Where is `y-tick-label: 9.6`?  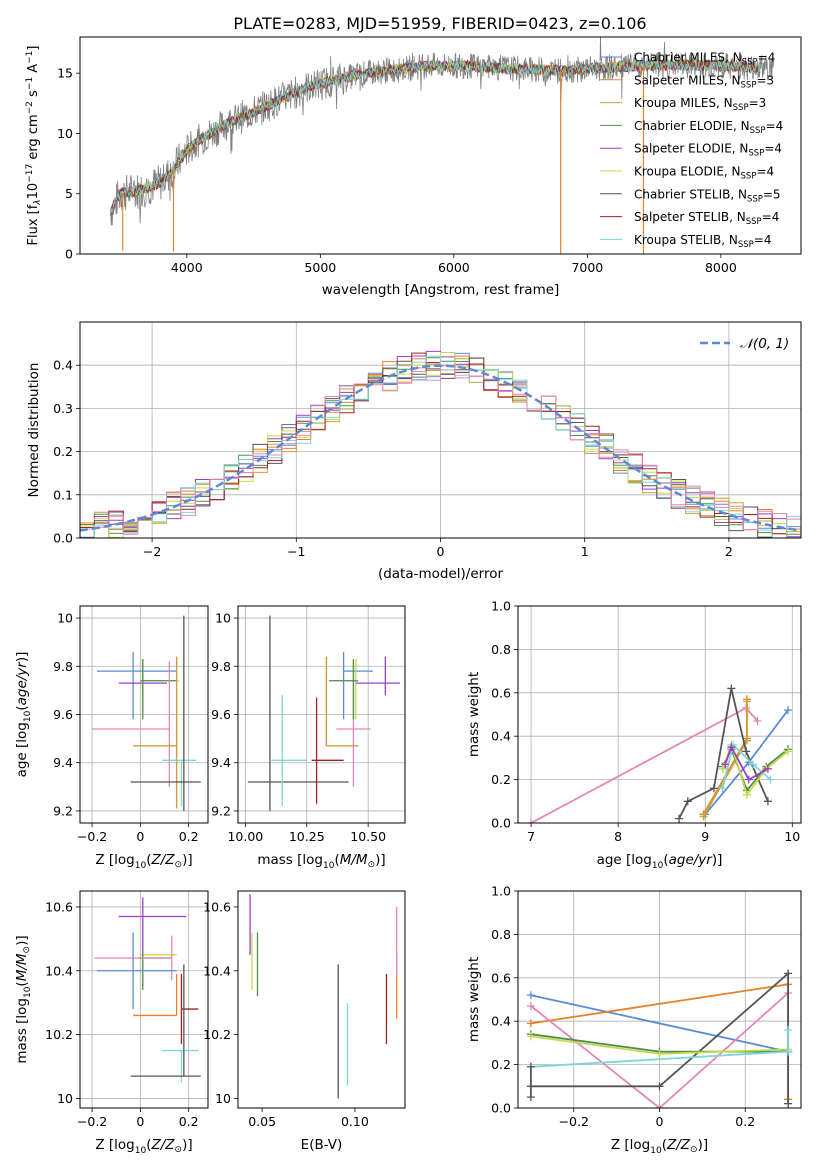
y-tick-label: 9.6 is located at coordinates (63, 714).